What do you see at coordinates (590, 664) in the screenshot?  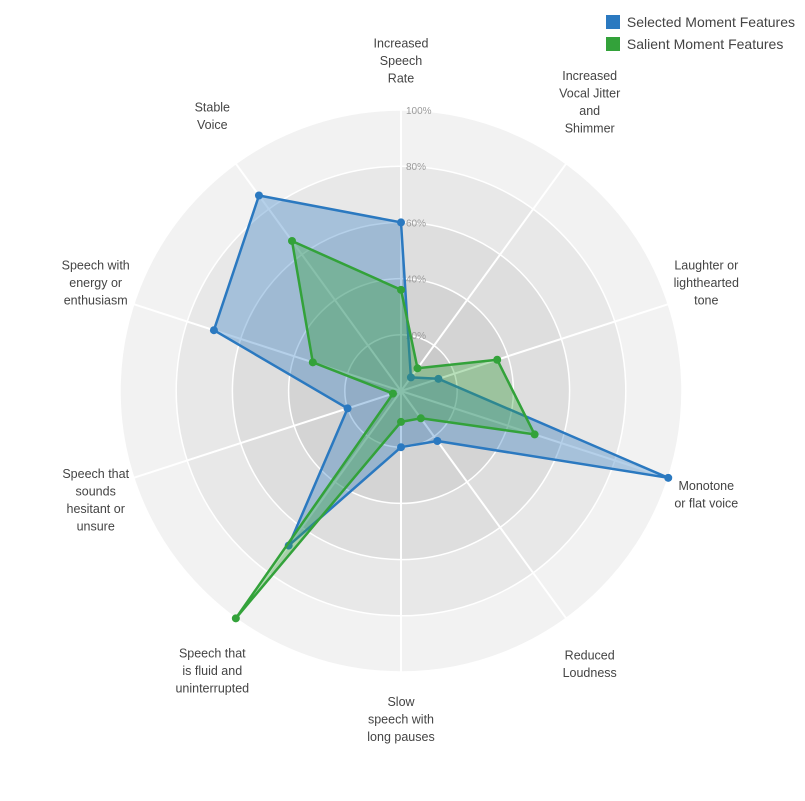 I see `axis-label: Reduced Loudness` at bounding box center [590, 664].